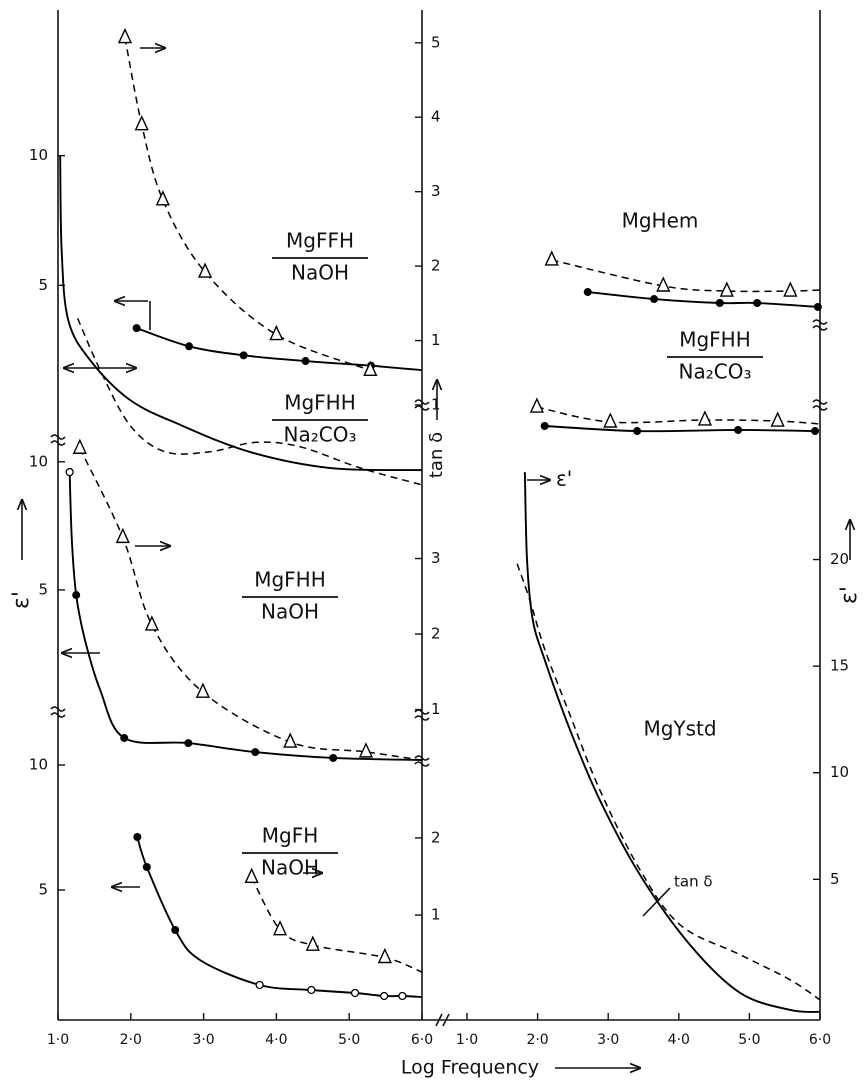 Image resolution: width=866 pixels, height=1081 pixels. I want to click on annotation: tan δ, so click(693, 882).